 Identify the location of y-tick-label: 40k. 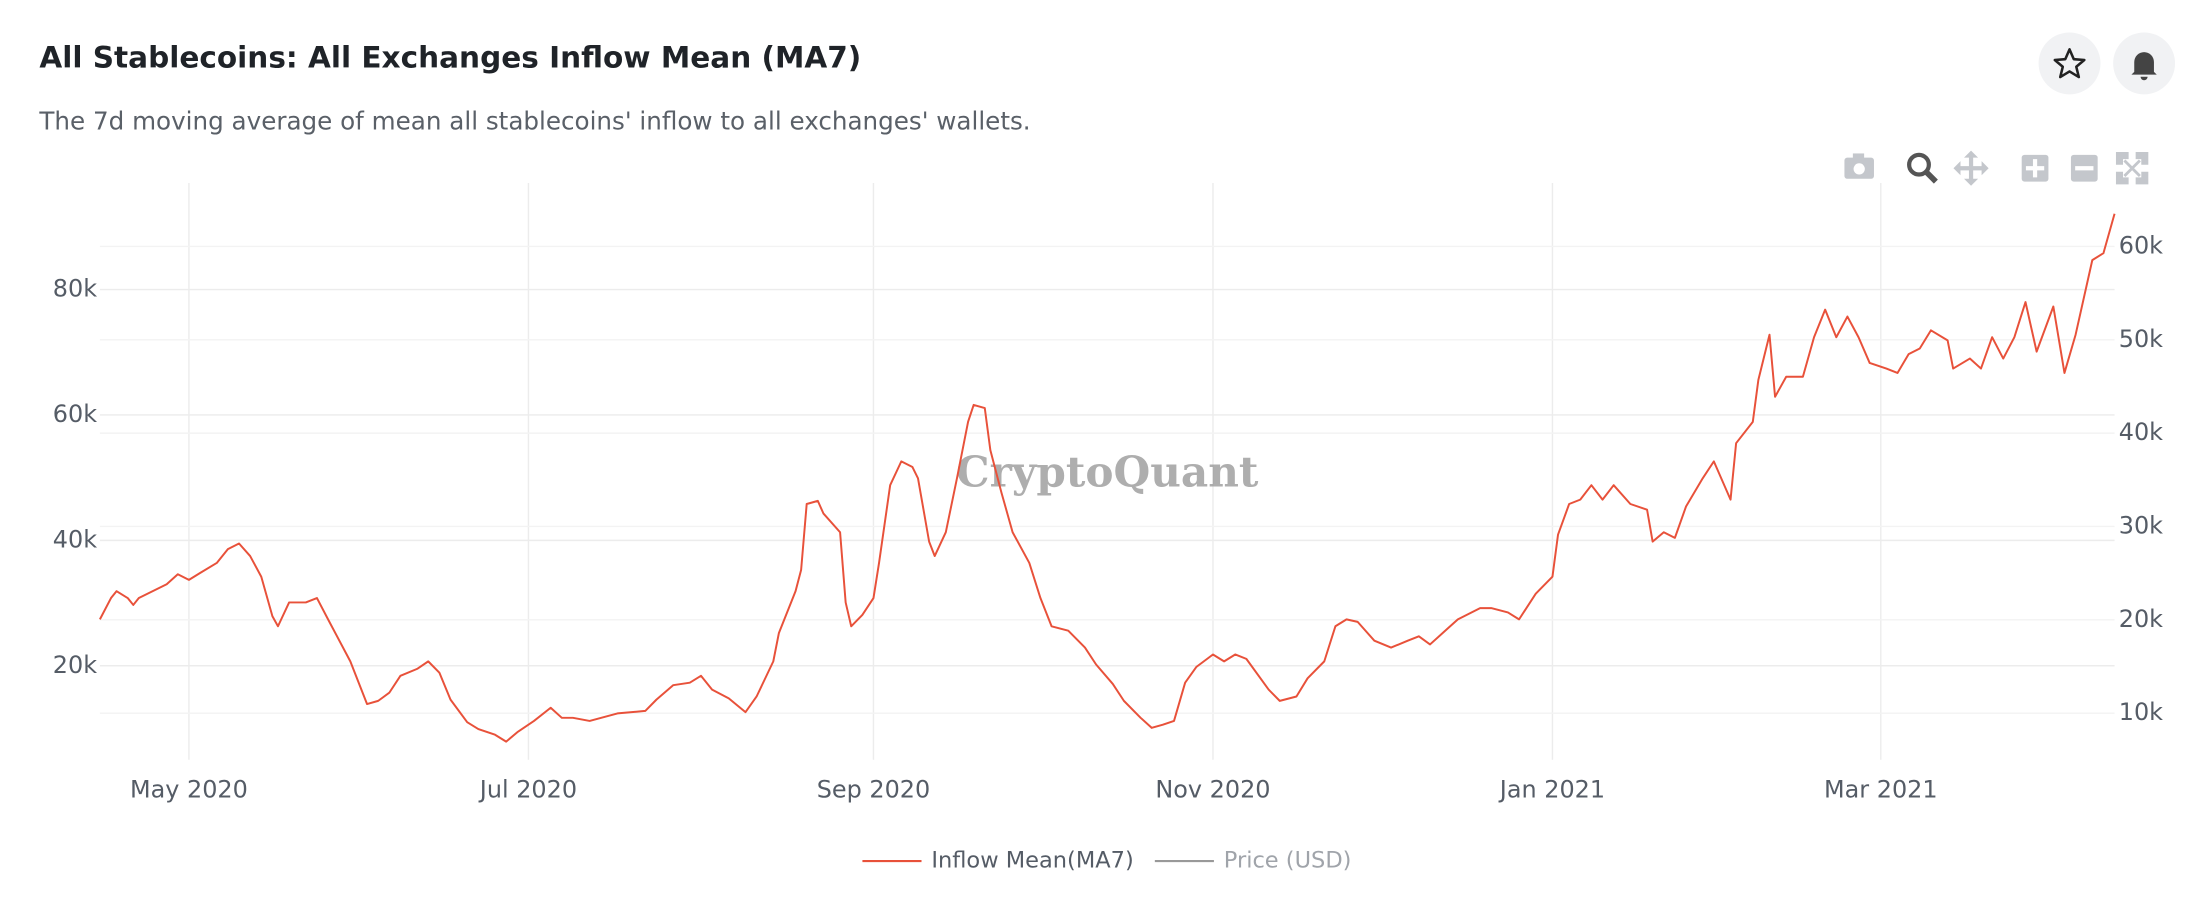
(75, 539).